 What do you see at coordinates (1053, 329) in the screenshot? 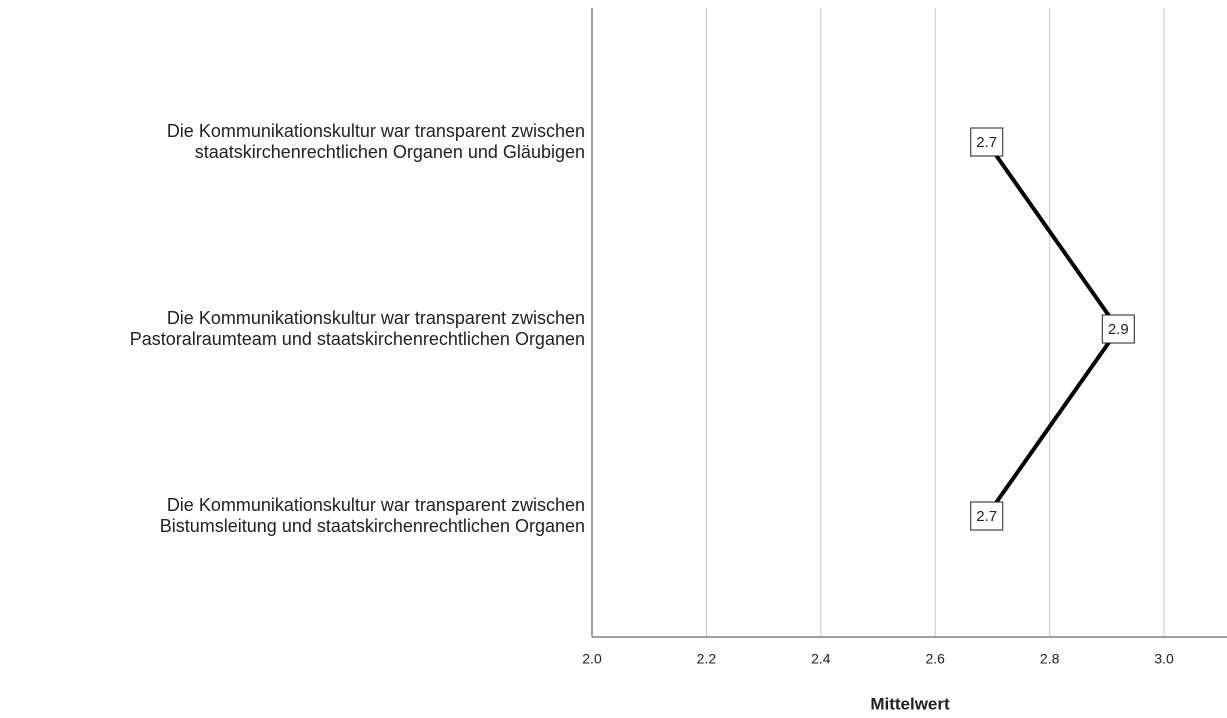
I see `line` at bounding box center [1053, 329].